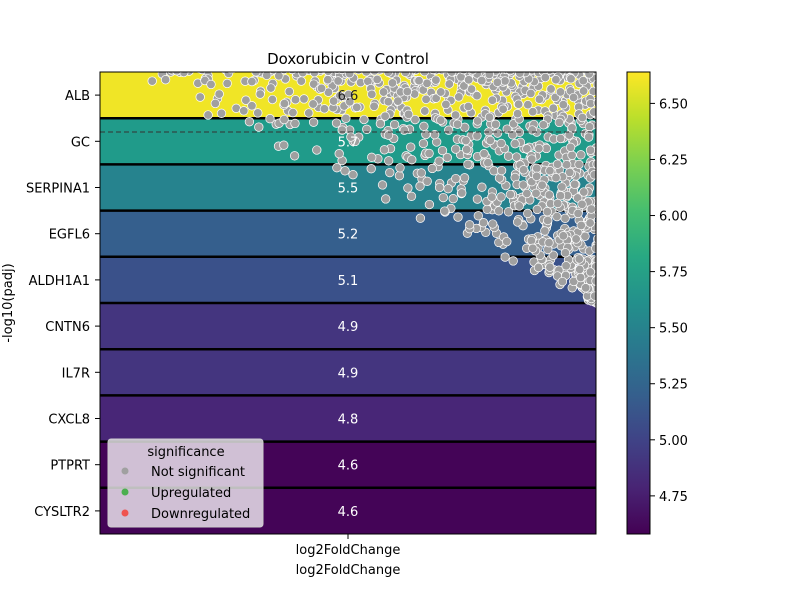  Describe the element at coordinates (673, 217) in the screenshot. I see `colorbar-tick-label: 6.00` at that location.